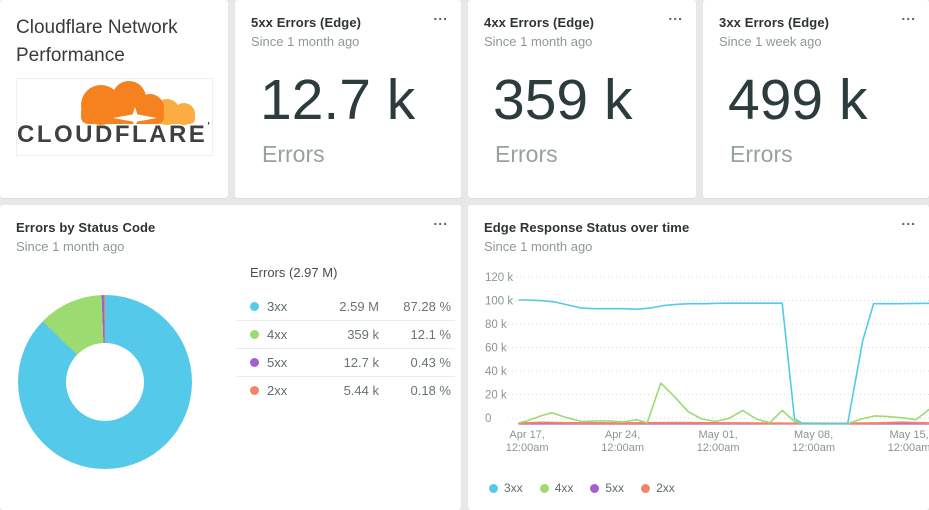 This screenshot has width=929, height=510. What do you see at coordinates (526, 435) in the screenshot?
I see `x-axis-tick: Apr 17,` at bounding box center [526, 435].